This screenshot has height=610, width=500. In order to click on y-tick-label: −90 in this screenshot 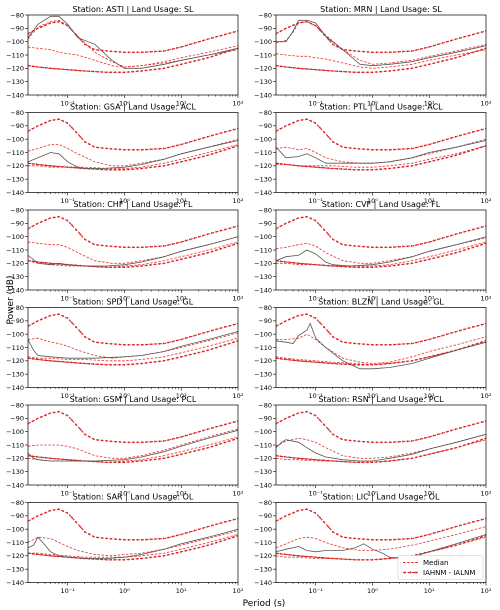, I will do `click(265, 224)`.